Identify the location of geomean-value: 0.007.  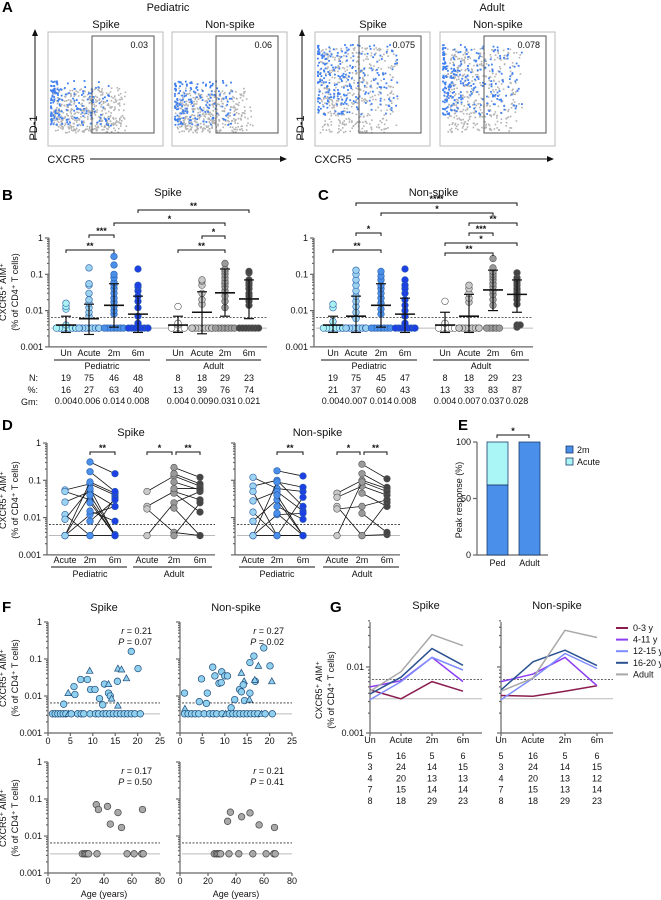
(469, 401).